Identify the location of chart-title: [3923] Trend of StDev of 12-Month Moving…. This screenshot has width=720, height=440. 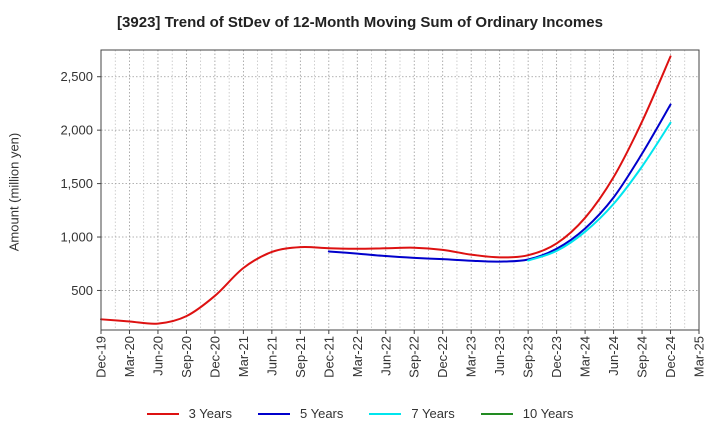
(360, 22).